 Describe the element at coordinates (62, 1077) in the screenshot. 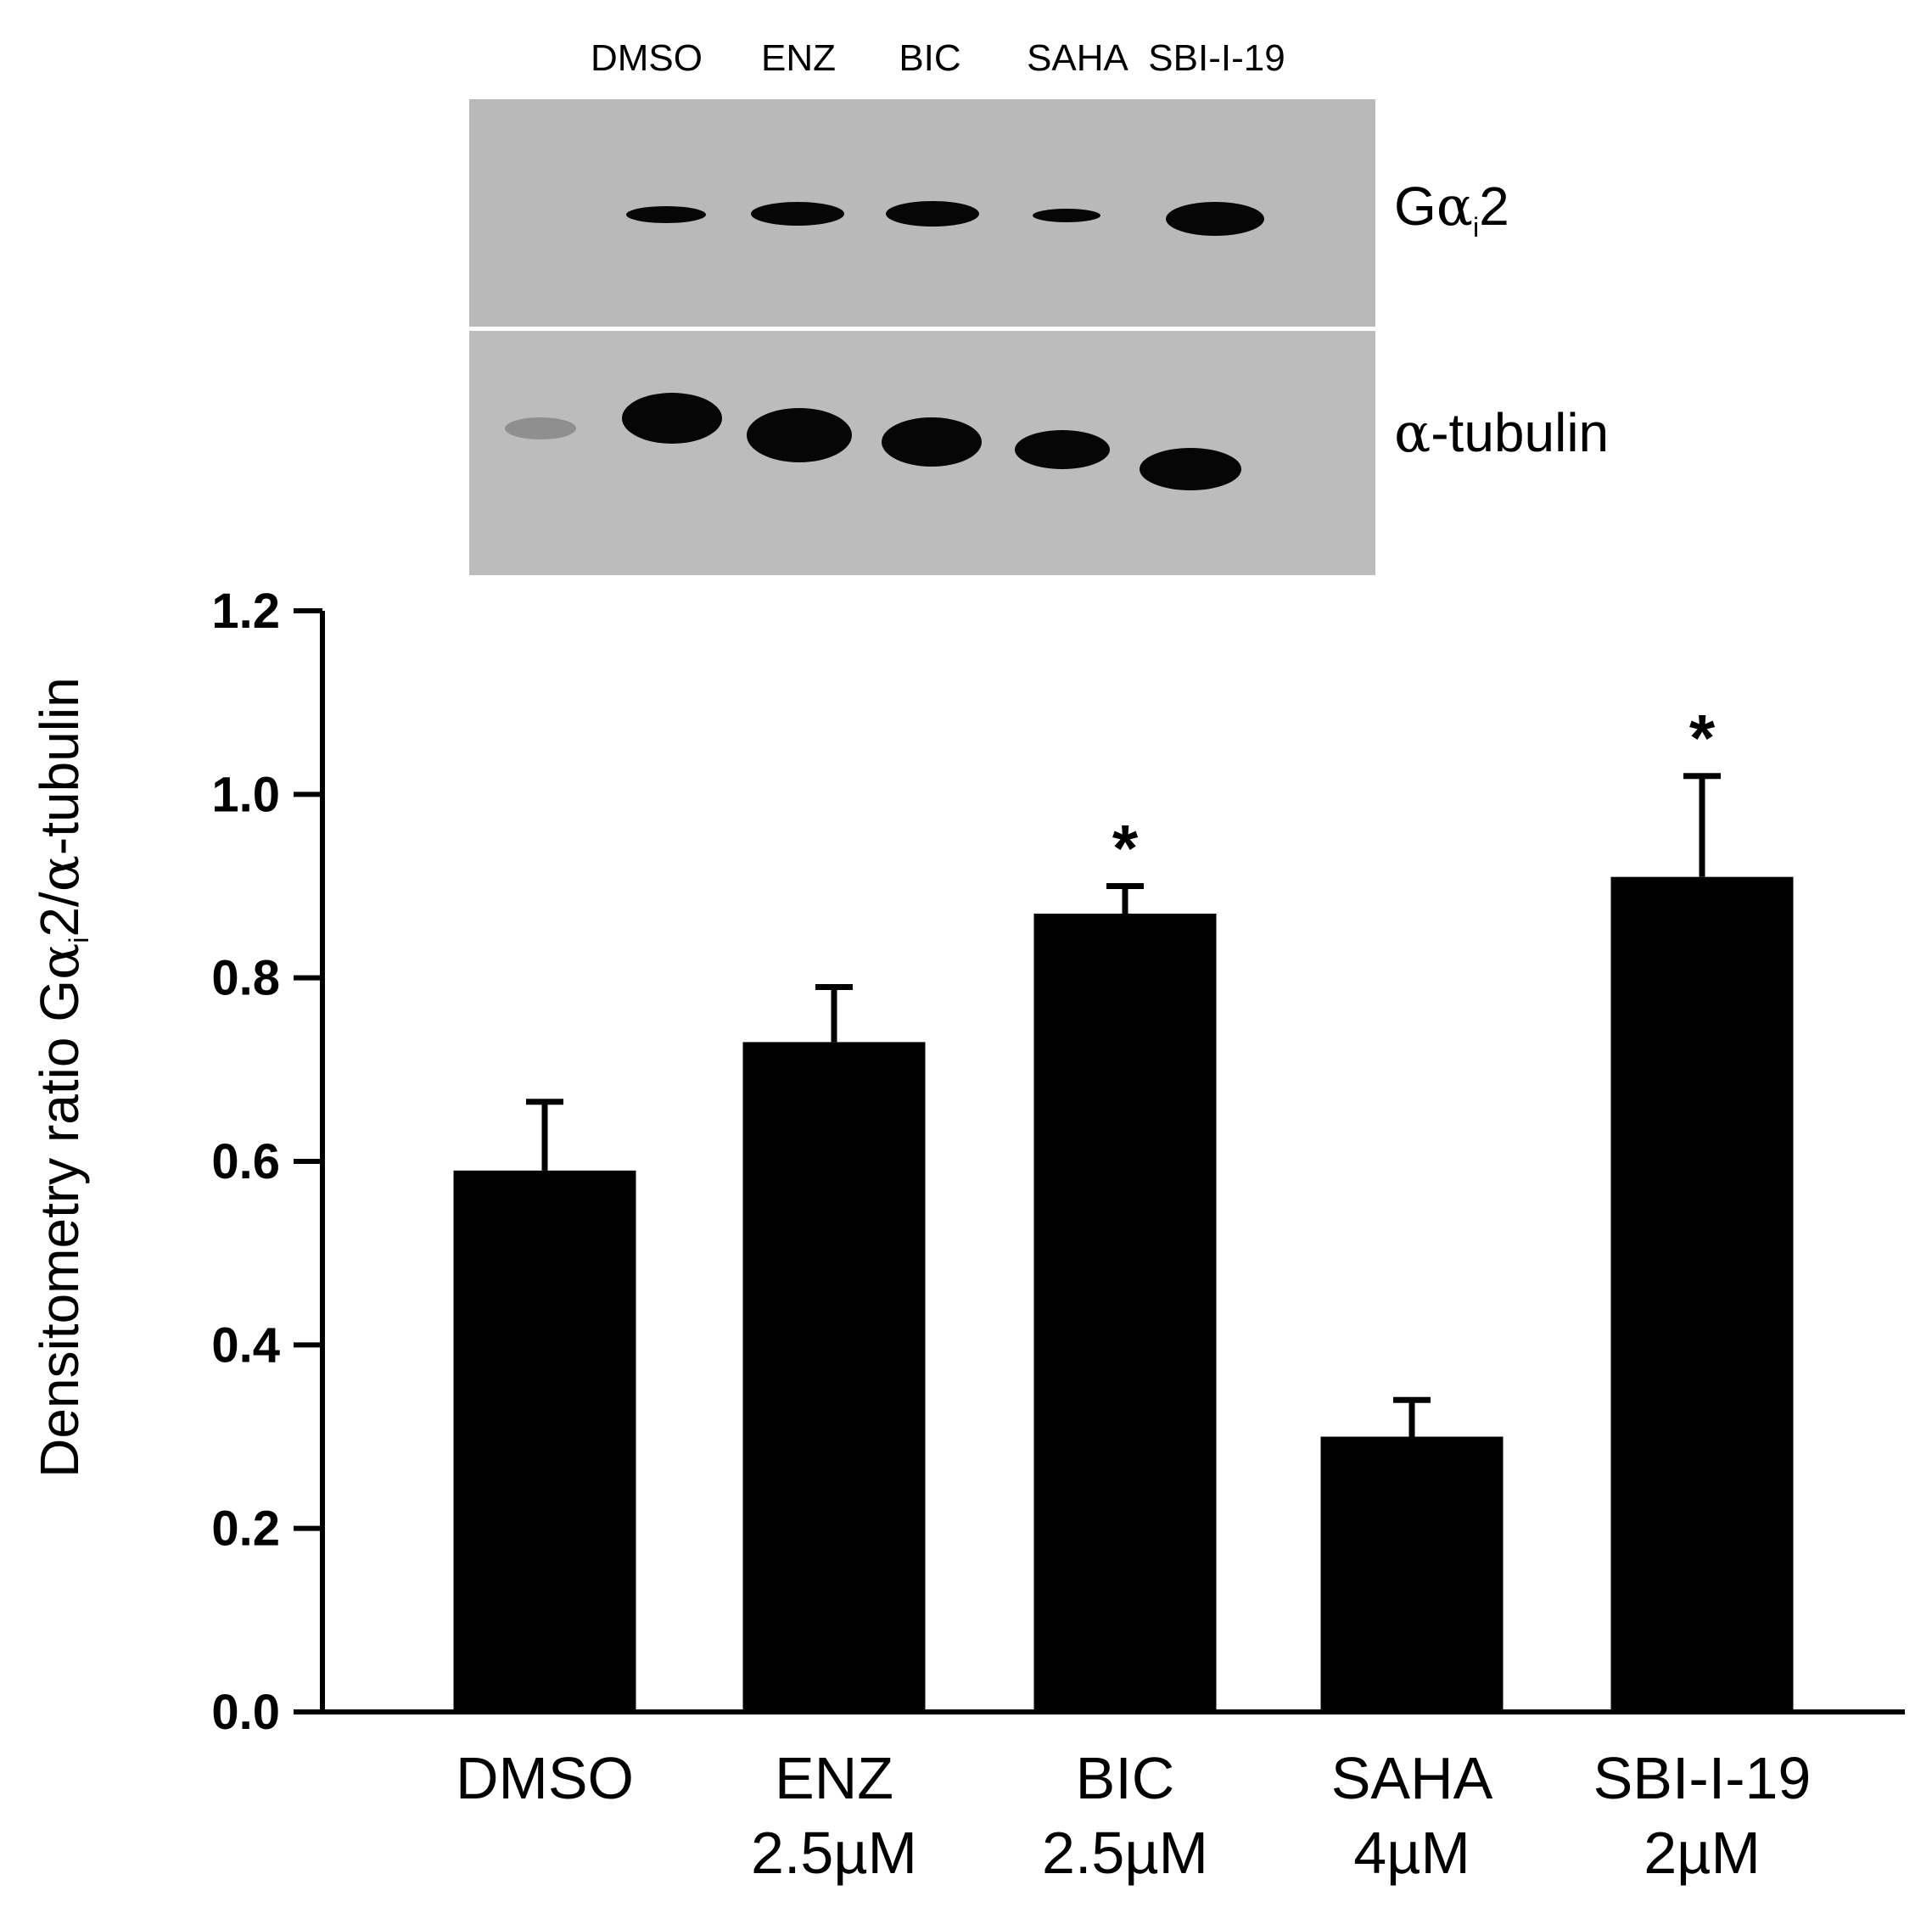

I see `y-axis-label: Densitometry ratio Gαi2/α-tubulin` at that location.